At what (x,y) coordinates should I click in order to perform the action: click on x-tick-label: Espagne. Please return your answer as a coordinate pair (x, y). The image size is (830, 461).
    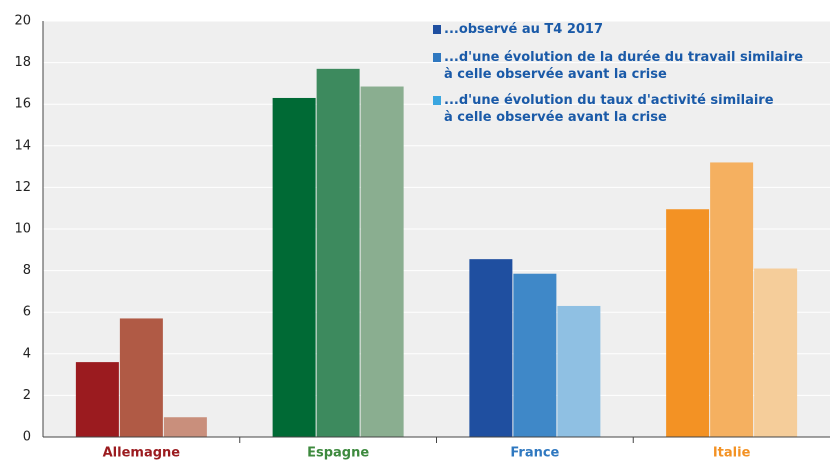
    Looking at the image, I should click on (338, 453).